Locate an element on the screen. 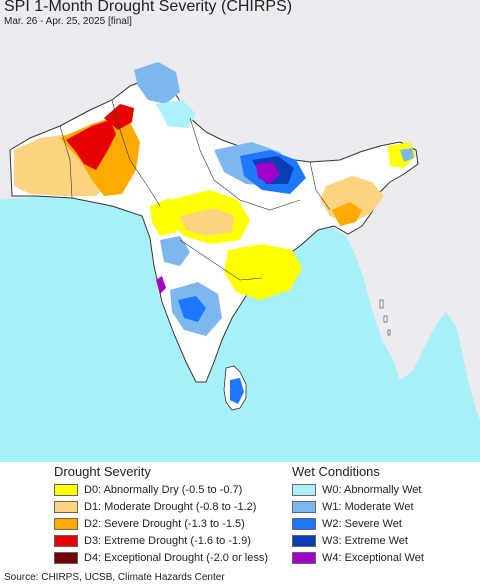  legend-item-d2: D2: Severe Drought (-1.3 to -1.5) is located at coordinates (149, 524).